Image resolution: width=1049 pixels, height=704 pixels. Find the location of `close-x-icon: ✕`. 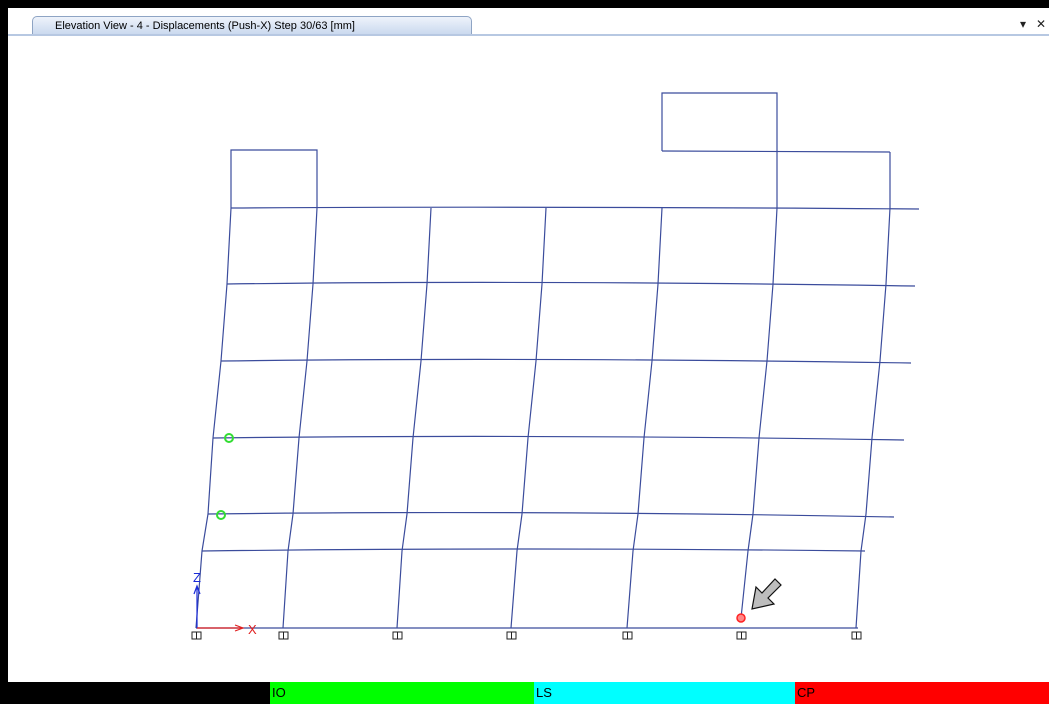

close-x-icon: ✕ is located at coordinates (1041, 24).